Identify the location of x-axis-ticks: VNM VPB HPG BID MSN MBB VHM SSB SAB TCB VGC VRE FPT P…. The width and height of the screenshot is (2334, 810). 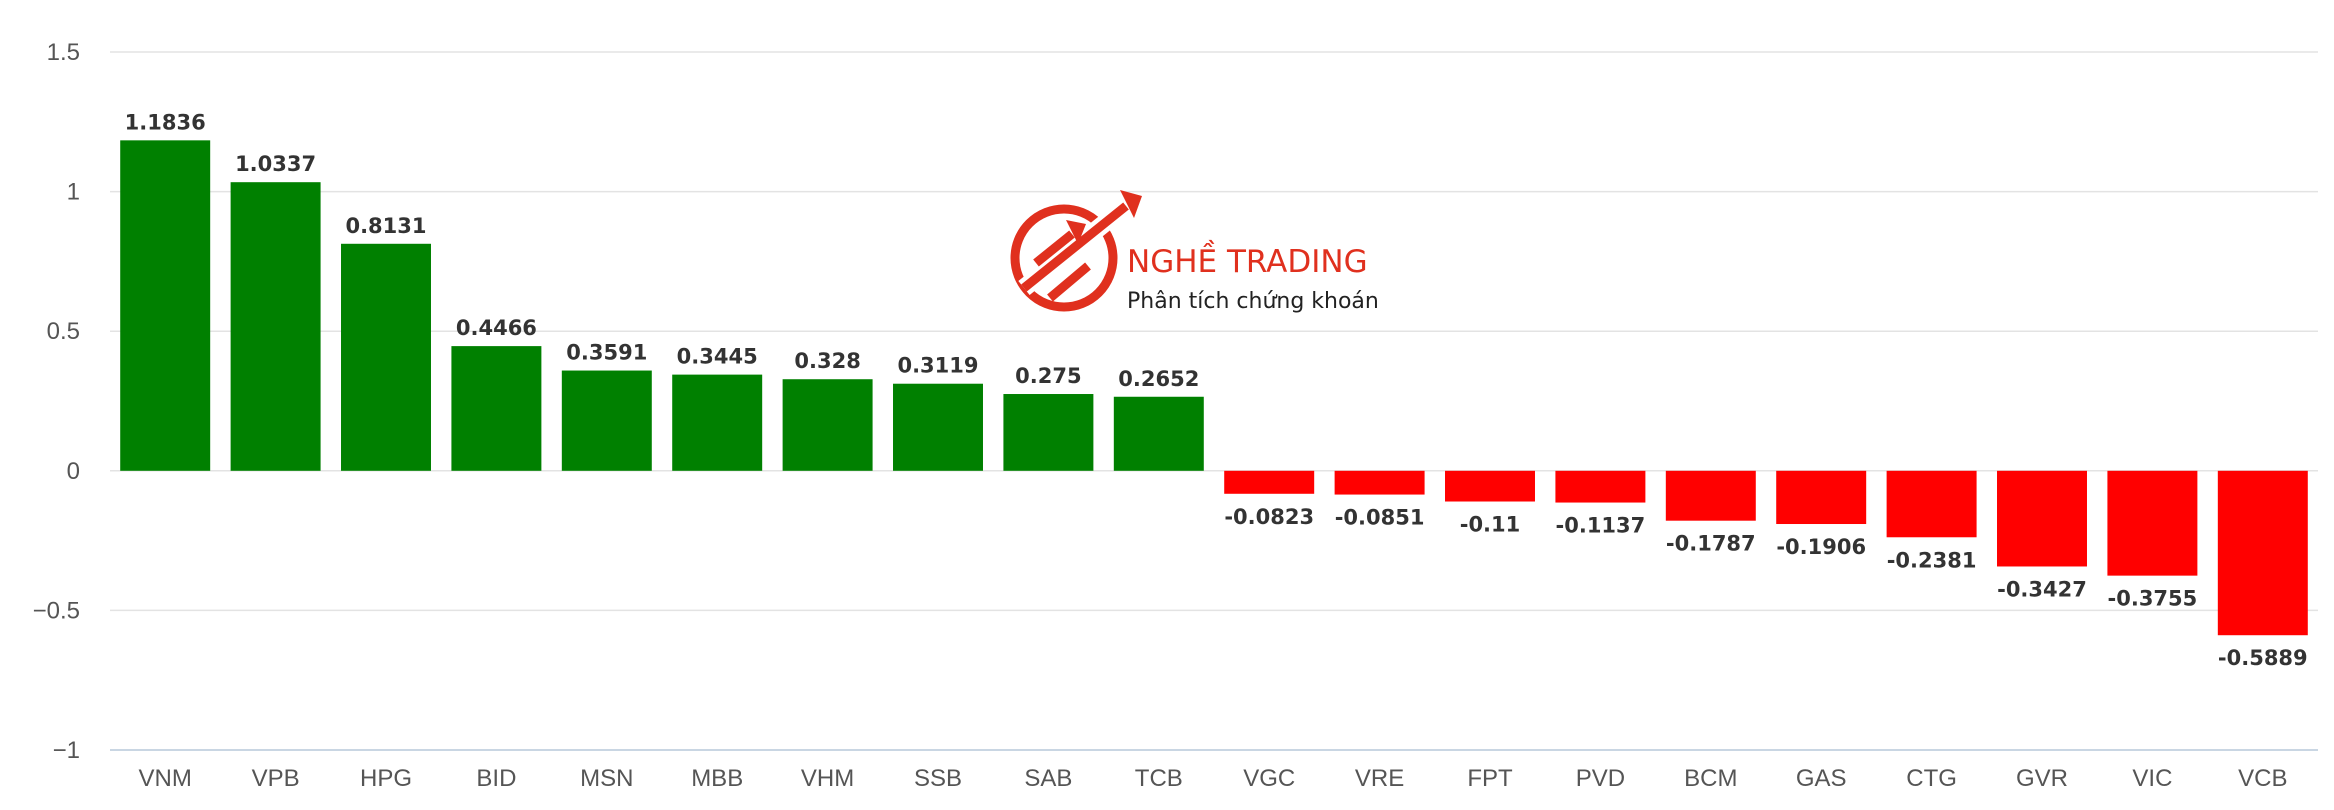
(1213, 778).